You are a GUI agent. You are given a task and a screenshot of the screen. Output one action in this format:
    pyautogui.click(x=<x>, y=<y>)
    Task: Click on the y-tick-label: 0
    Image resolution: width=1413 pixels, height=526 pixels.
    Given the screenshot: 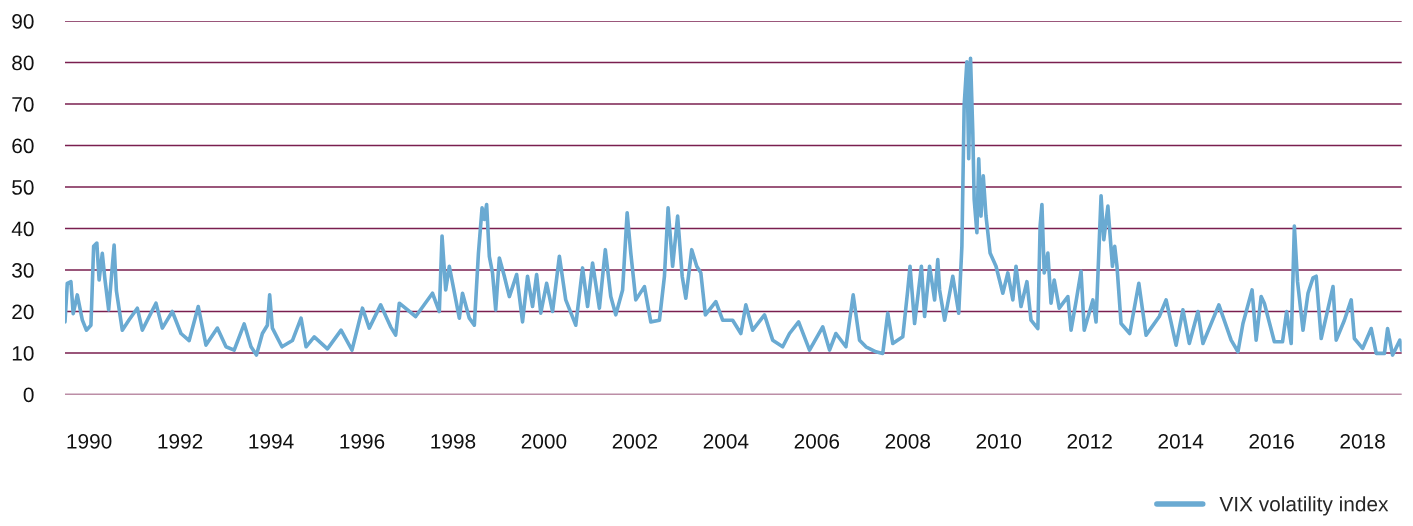 What is the action you would take?
    pyautogui.click(x=28, y=395)
    